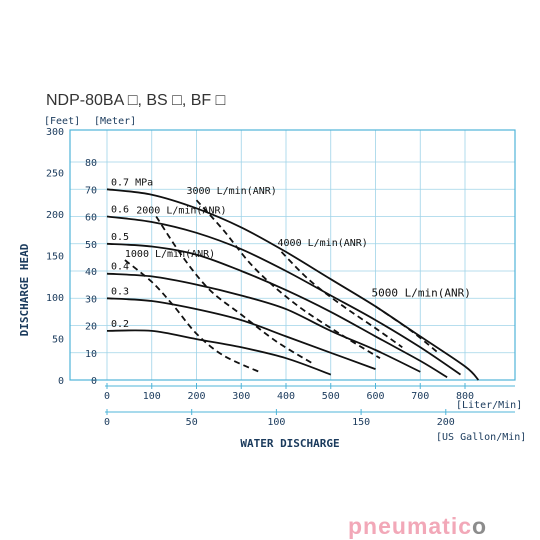 The image size is (540, 540). I want to click on pressure-curve-label: 0.6, so click(120, 210).